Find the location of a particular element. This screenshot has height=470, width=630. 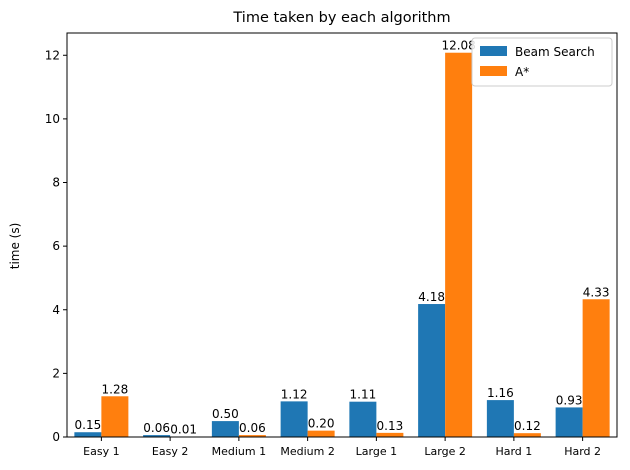

bar-value-label: 1.16 is located at coordinates (500, 393).